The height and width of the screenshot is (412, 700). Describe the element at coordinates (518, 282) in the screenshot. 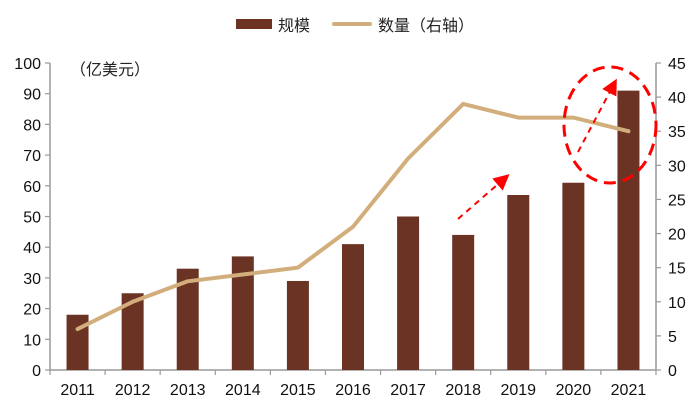

I see `bar-2019` at that location.